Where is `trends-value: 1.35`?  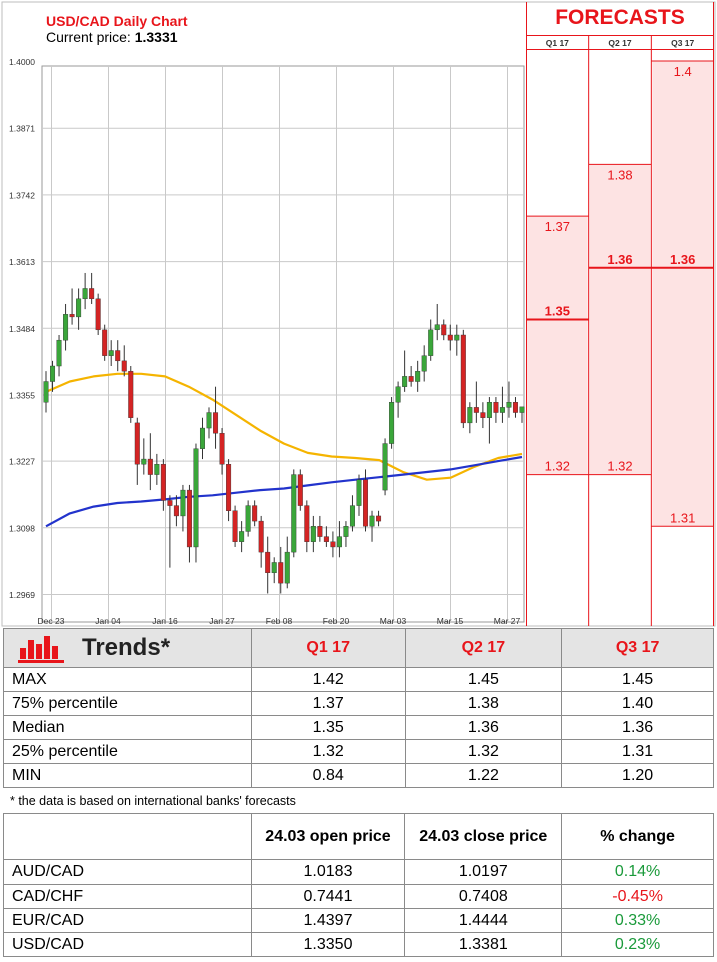
trends-value: 1.35 is located at coordinates (328, 727).